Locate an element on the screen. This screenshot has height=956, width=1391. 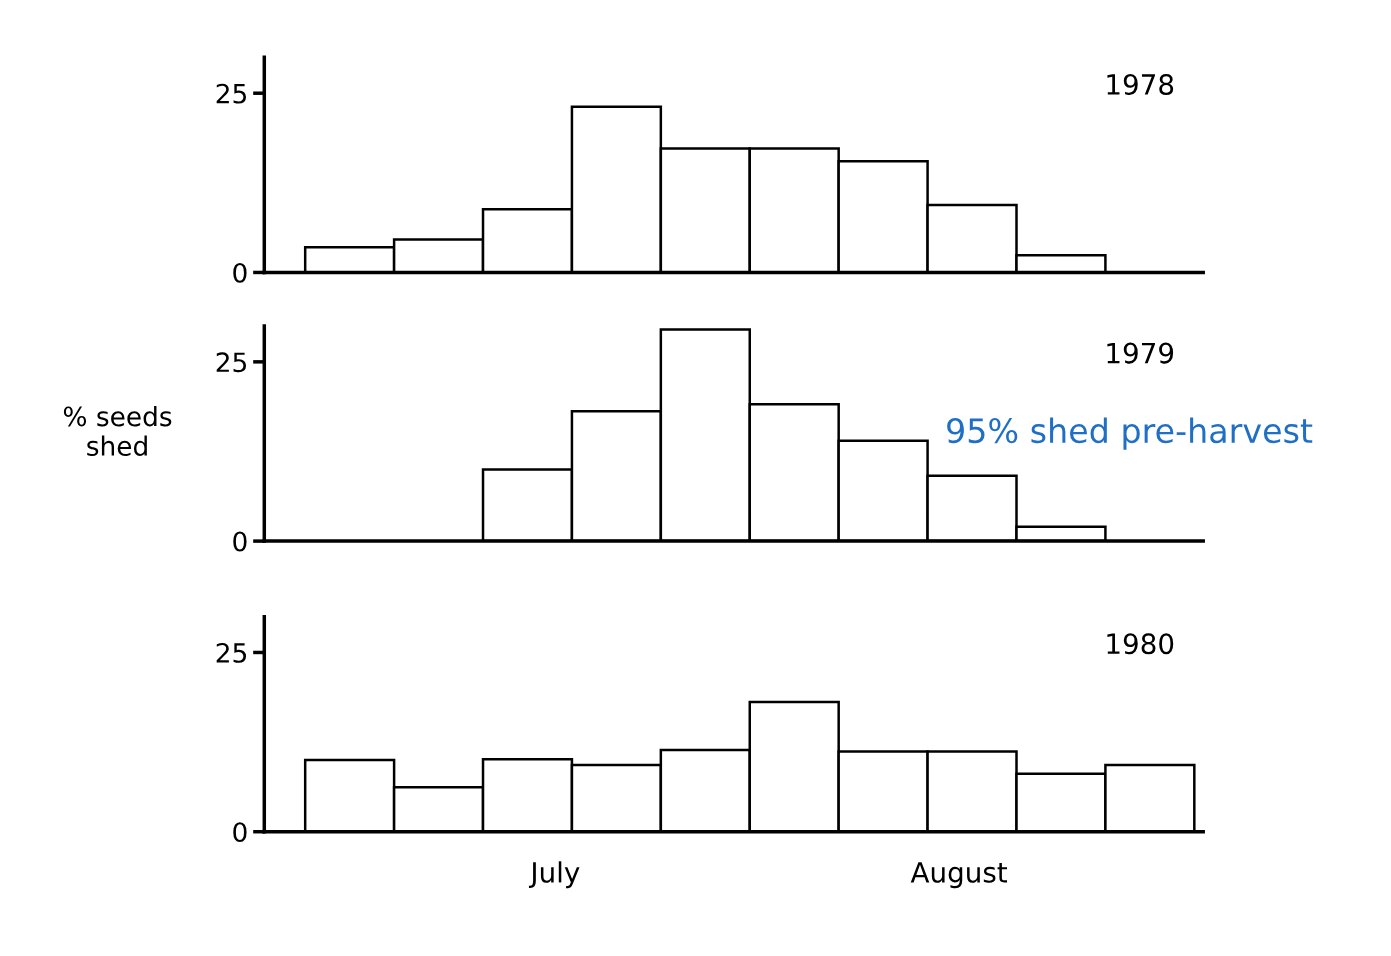
chart-title: 1980 is located at coordinates (1140, 644).